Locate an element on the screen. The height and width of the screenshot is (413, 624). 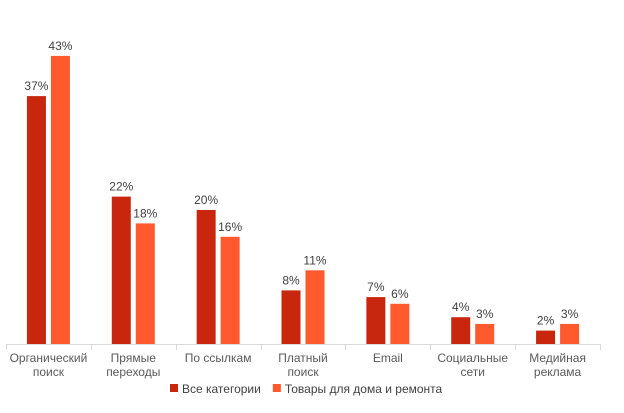
data-label: 8% is located at coordinates (291, 280).